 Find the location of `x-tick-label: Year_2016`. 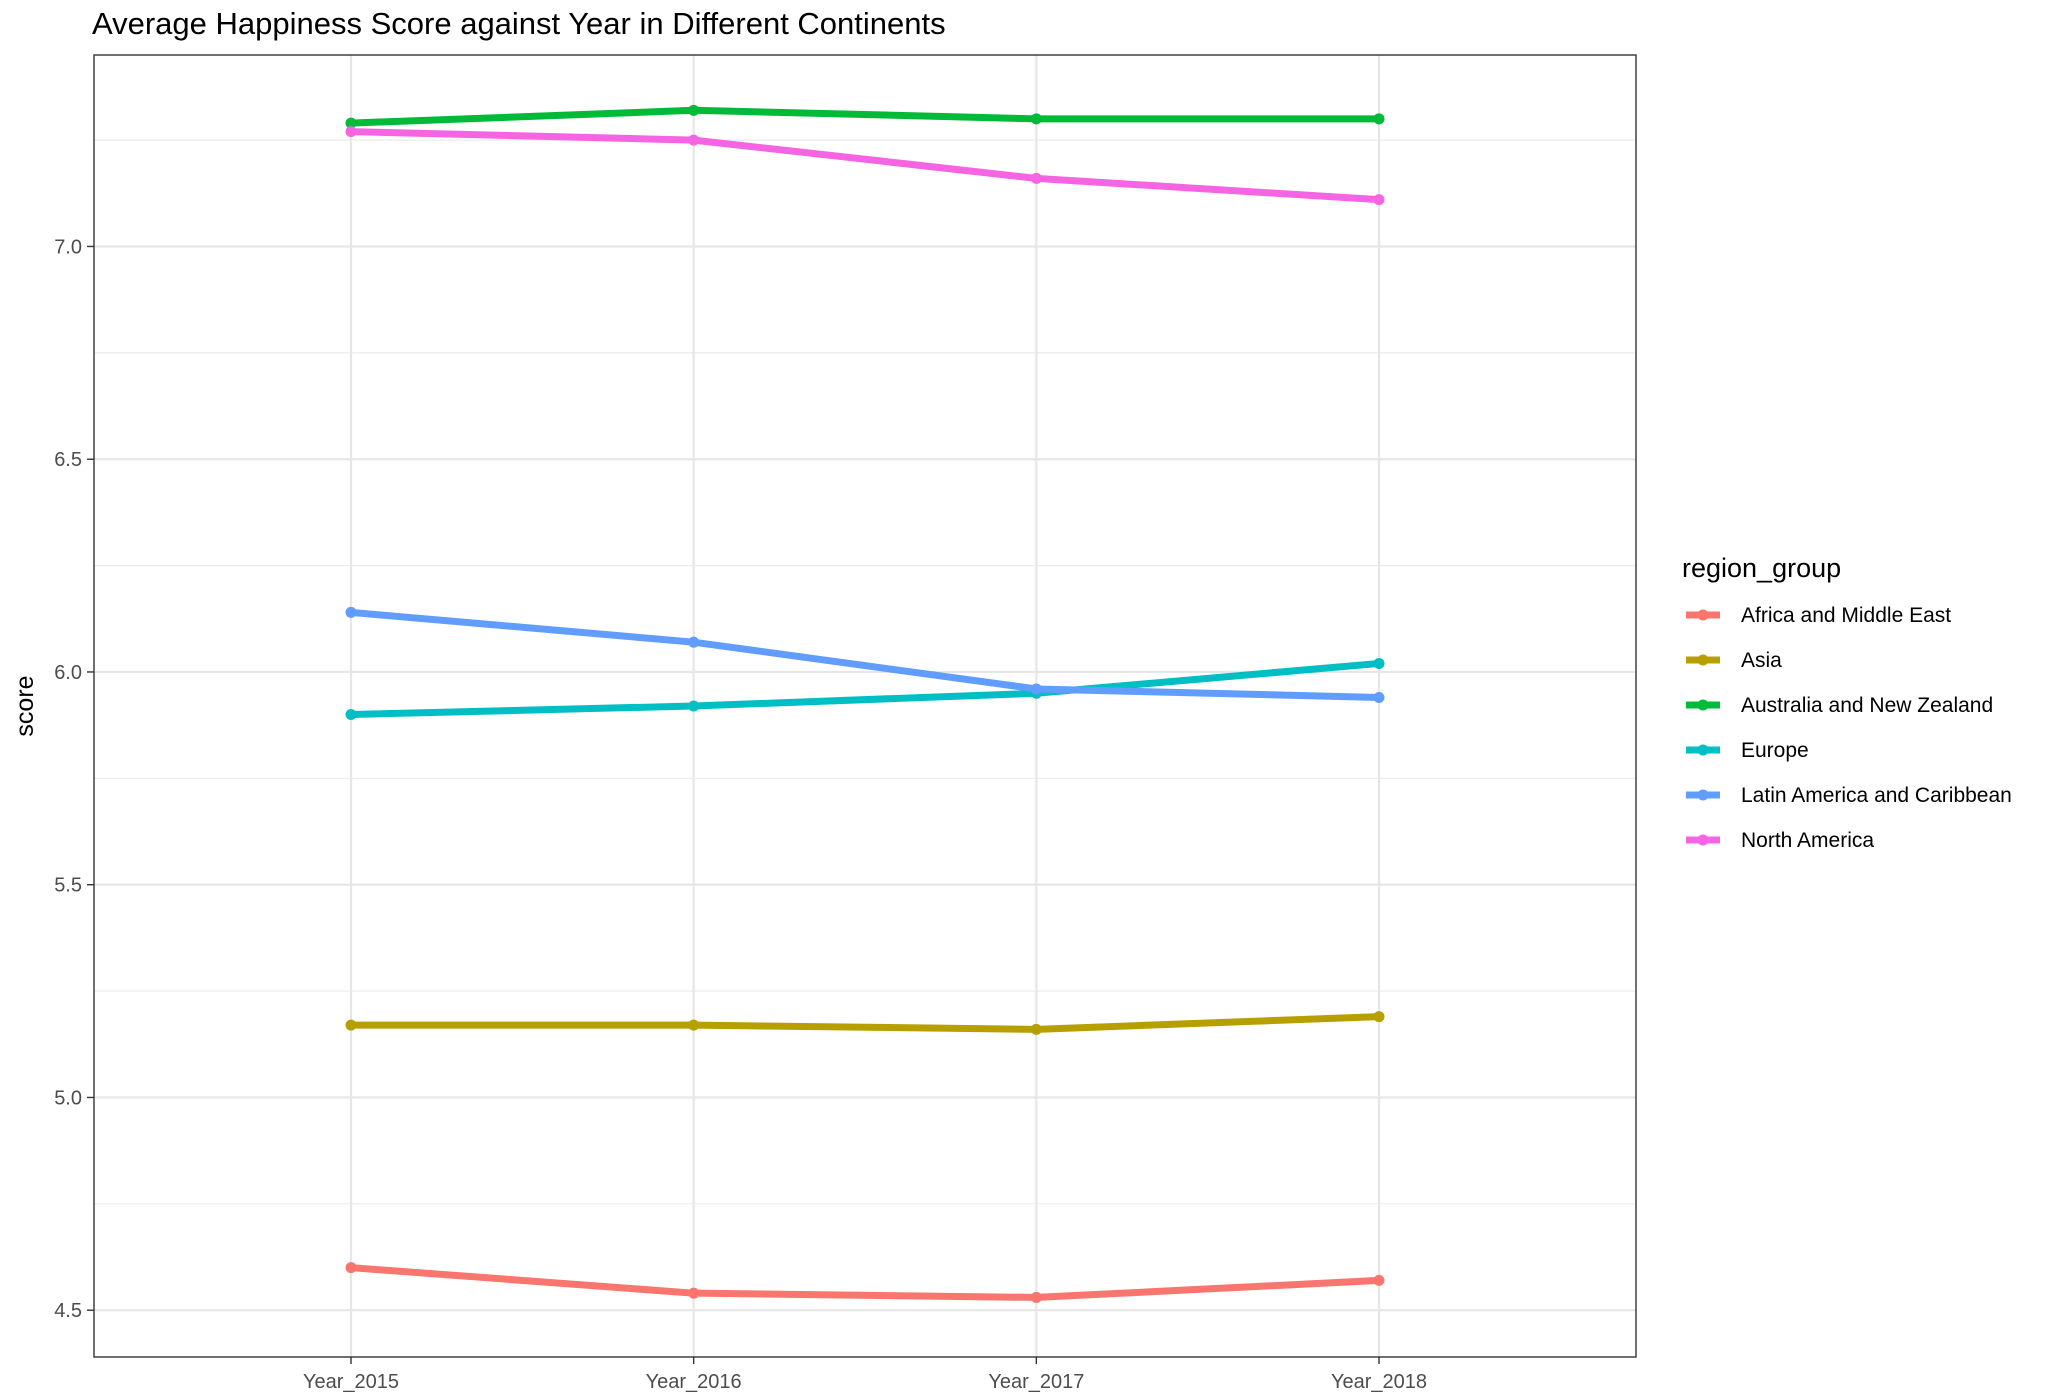

x-tick-label: Year_2016 is located at coordinates (694, 1382).